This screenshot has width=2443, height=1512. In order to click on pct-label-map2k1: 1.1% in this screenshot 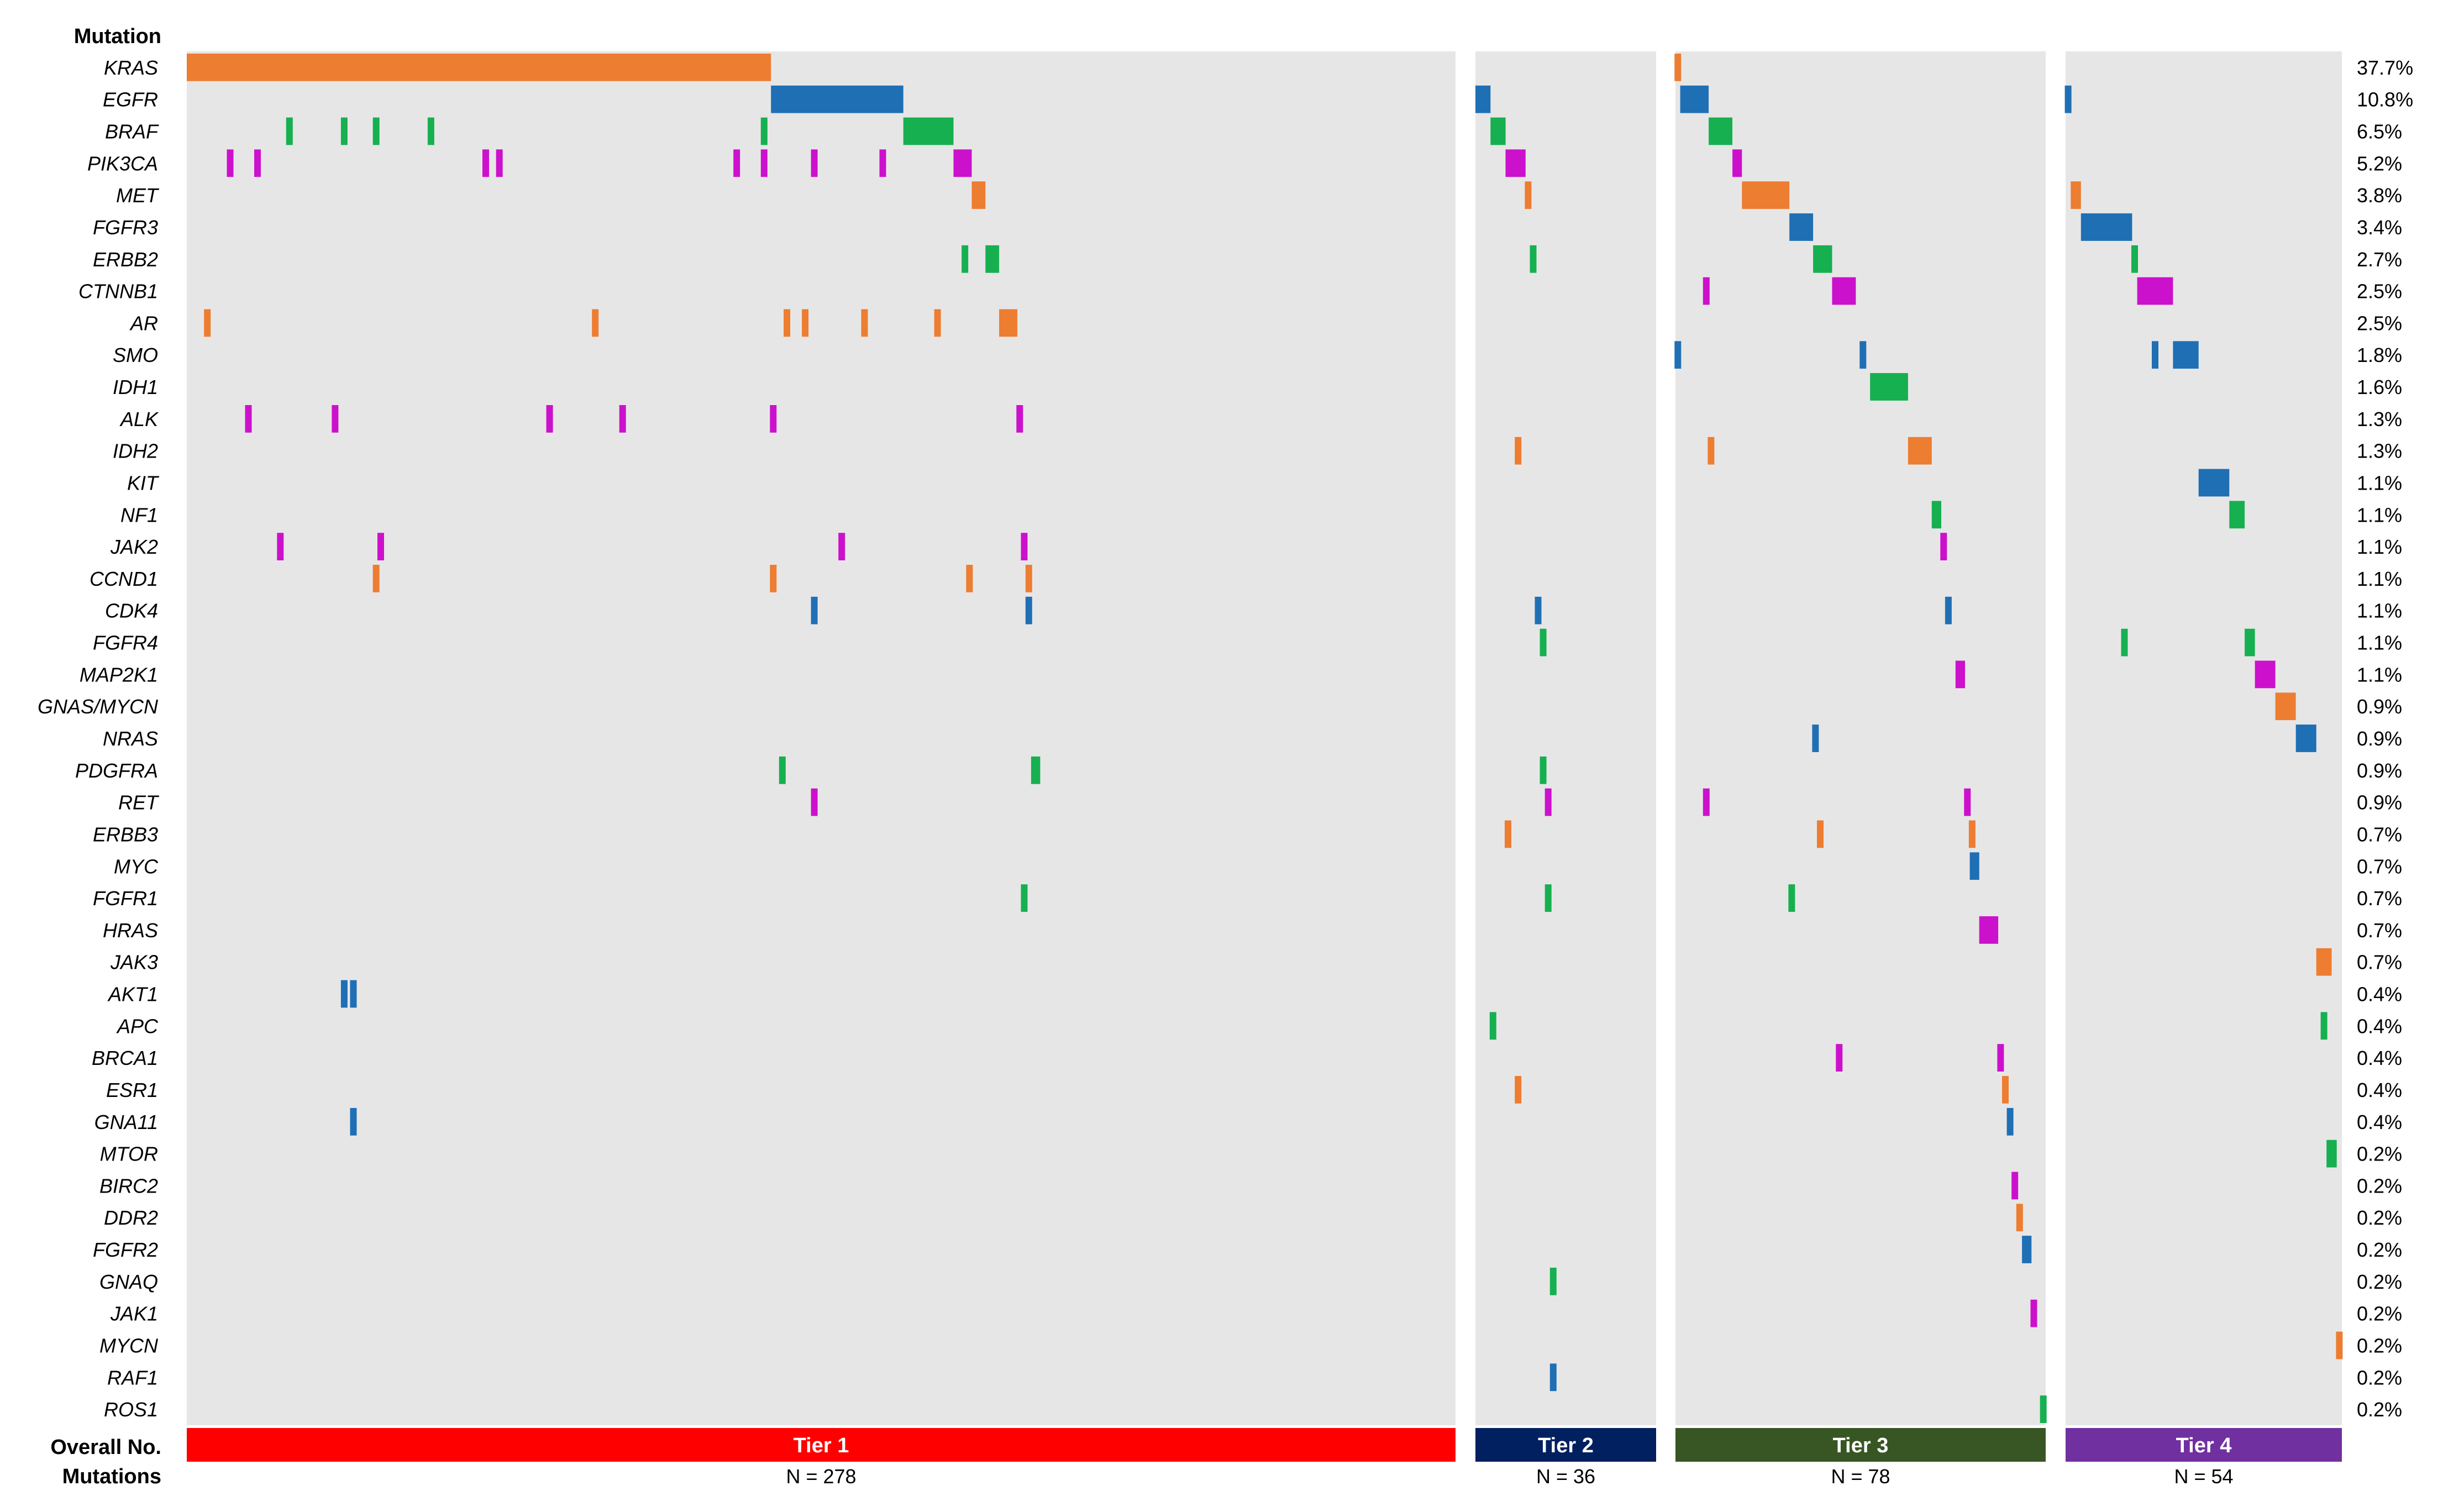, I will do `click(2379, 675)`.